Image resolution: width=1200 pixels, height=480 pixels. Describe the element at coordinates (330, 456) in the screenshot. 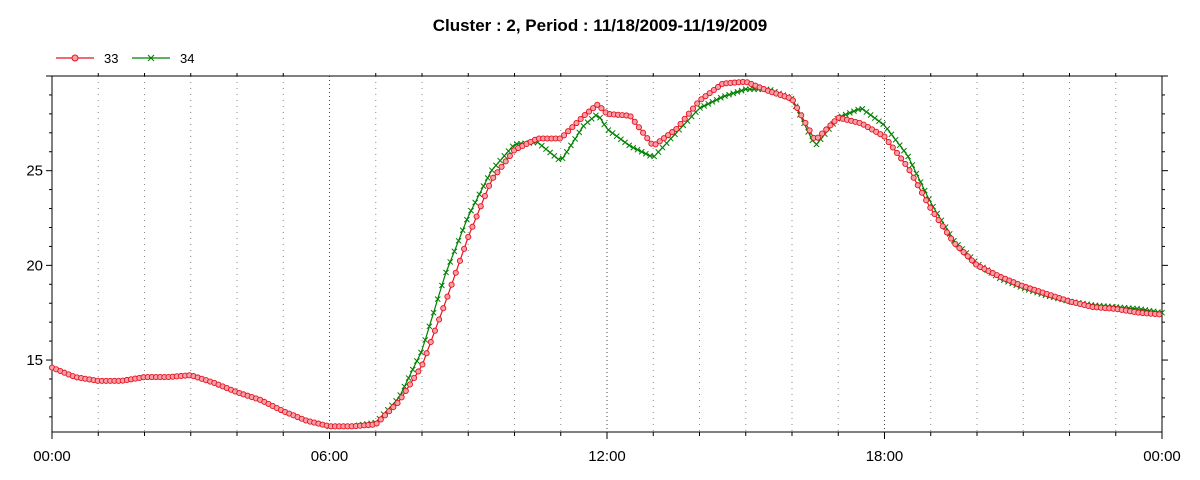

I see `x-tick-label: 06:00` at that location.